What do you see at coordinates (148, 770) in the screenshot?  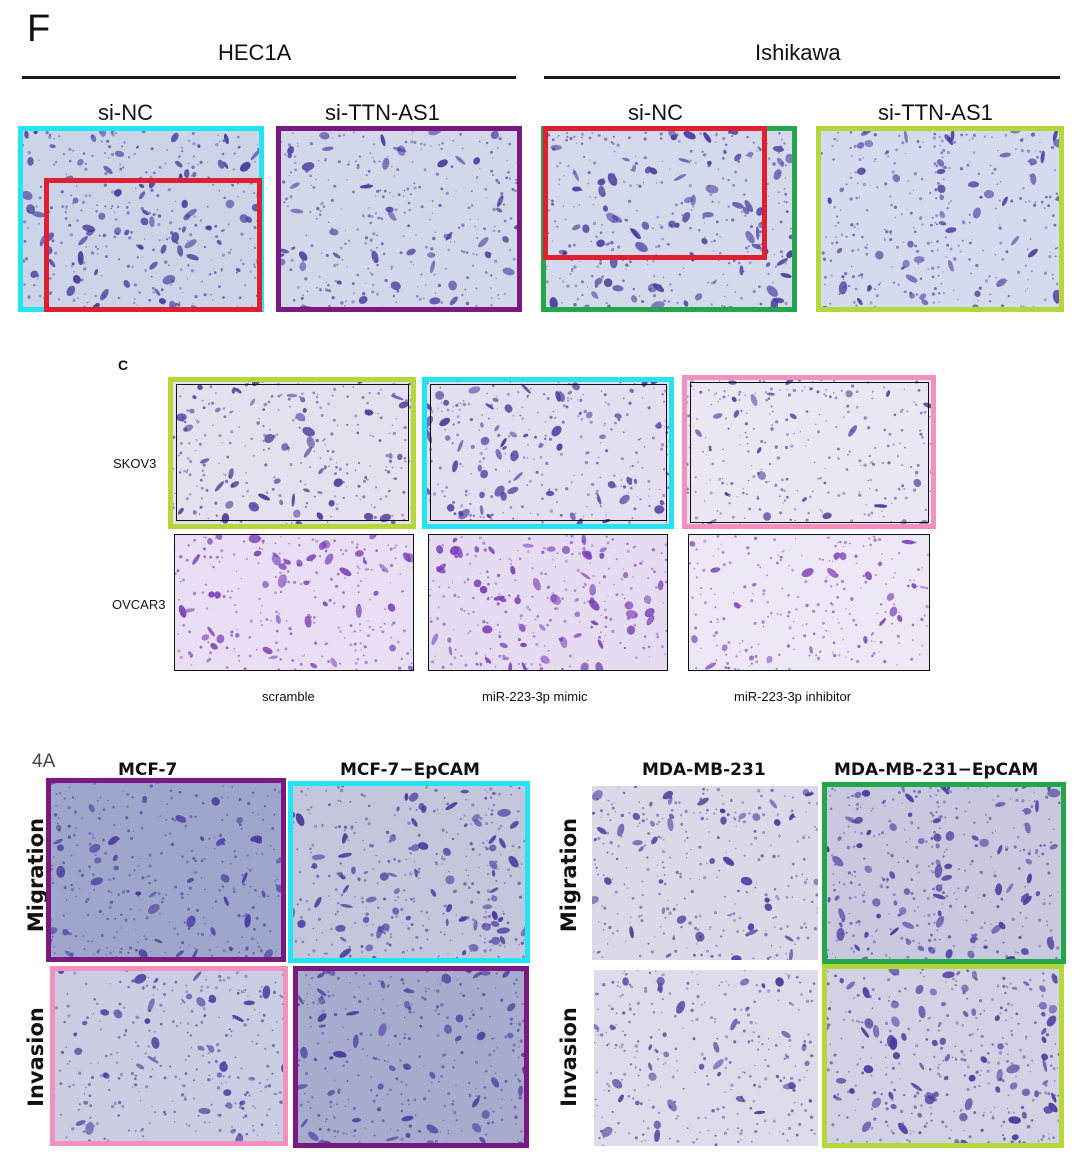 I see `panel-4a-col-label: MCF-7` at bounding box center [148, 770].